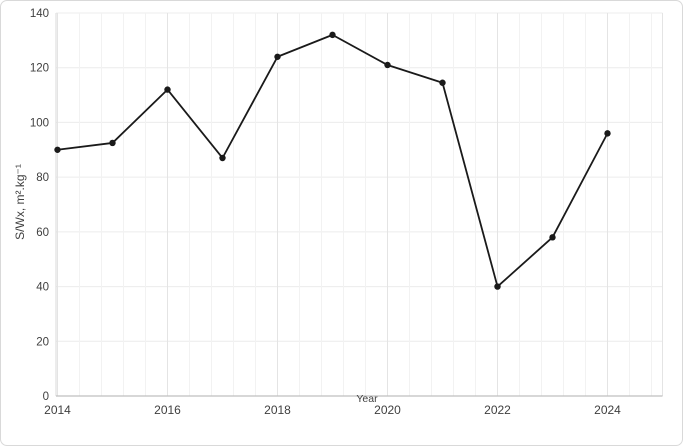 The width and height of the screenshot is (685, 448). I want to click on y-tick-label: 60, so click(42, 233).